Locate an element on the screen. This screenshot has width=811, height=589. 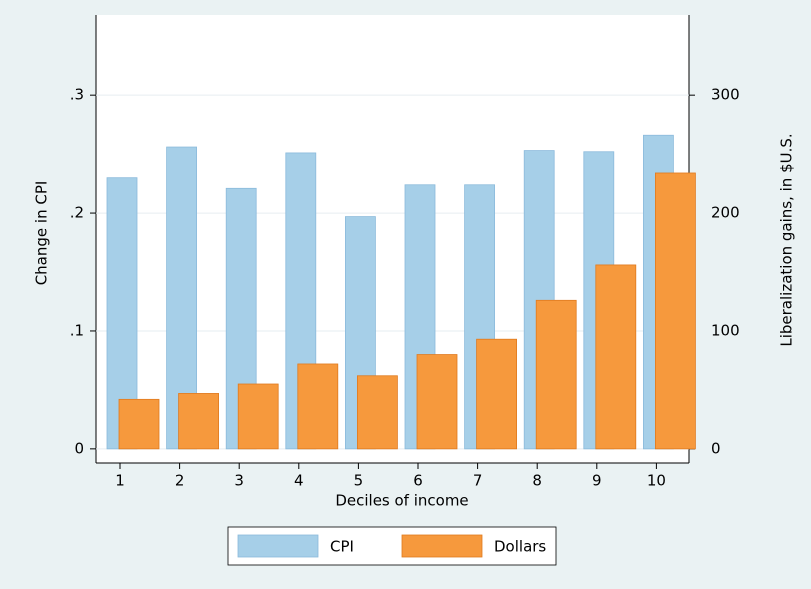
x-tick-label: 6 is located at coordinates (418, 481).